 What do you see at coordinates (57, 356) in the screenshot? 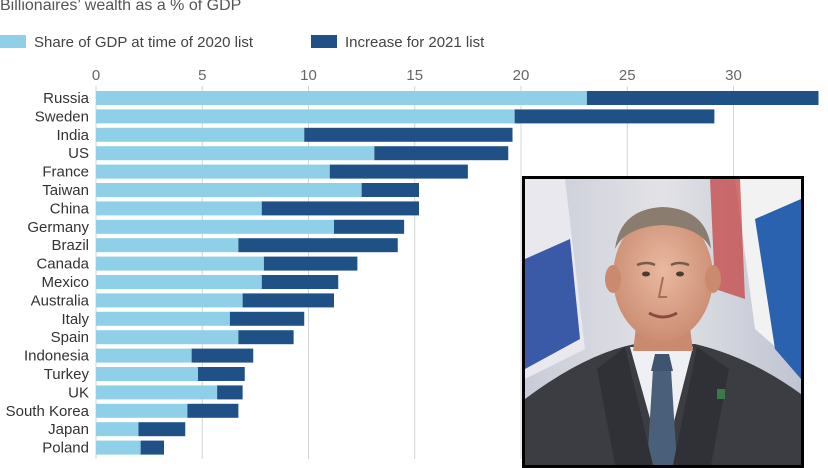
I see `category-label: Indonesia` at bounding box center [57, 356].